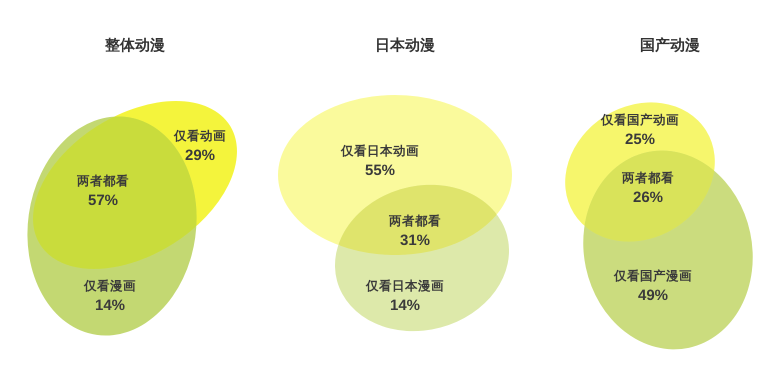  I want to click on category-label: 仅看漫画, so click(109, 285).